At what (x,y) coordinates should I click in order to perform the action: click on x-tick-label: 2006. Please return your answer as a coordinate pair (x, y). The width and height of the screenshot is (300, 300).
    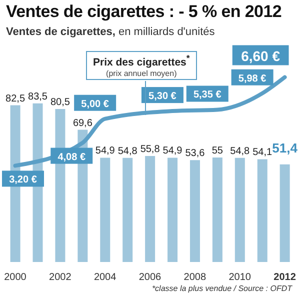
    Looking at the image, I should click on (150, 277).